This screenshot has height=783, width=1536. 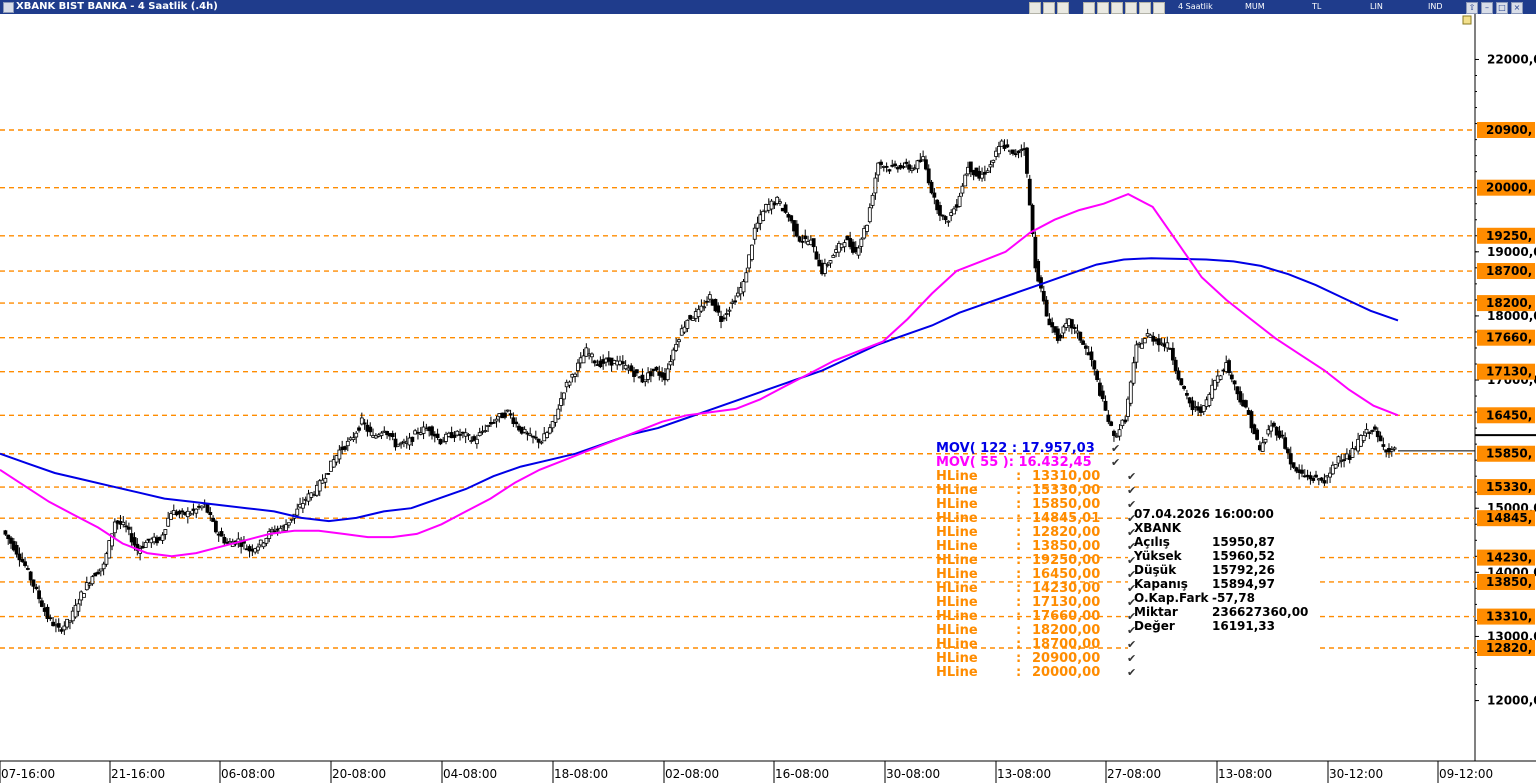 I want to click on lock-scale-icon, so click(x=1467, y=20).